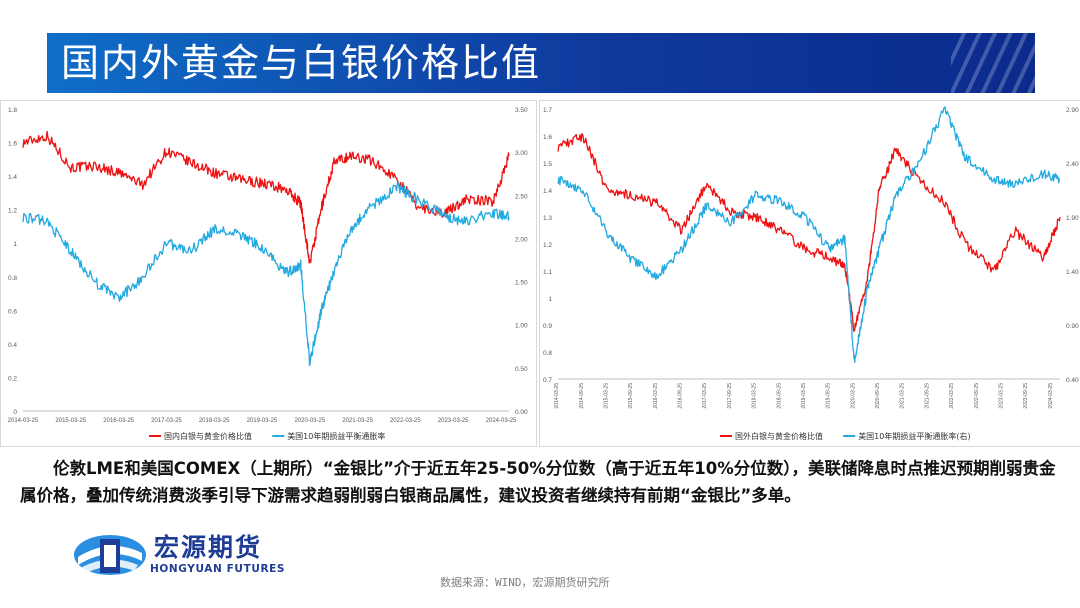  Describe the element at coordinates (110, 555) in the screenshot. I see `logo-emblem-icon` at that location.